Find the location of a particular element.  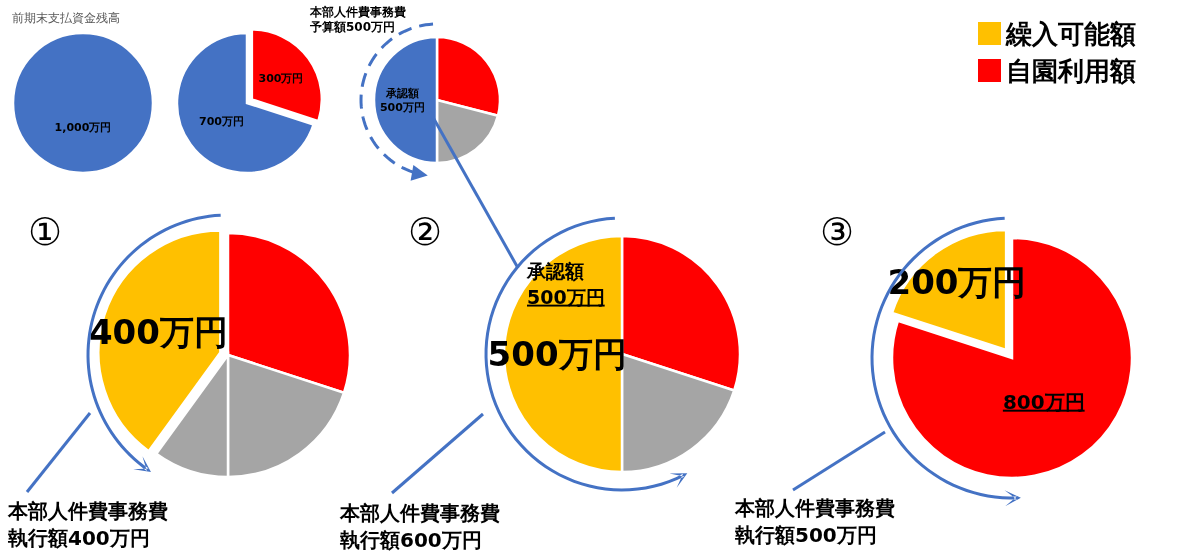

data-label: 承認額 500万円 is located at coordinates (402, 100).